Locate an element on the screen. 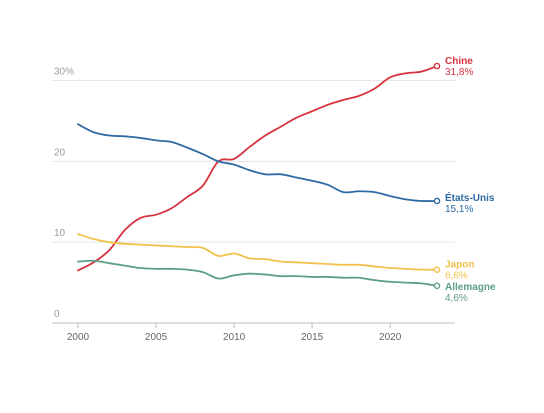  series-line-allemagne is located at coordinates (257, 273).